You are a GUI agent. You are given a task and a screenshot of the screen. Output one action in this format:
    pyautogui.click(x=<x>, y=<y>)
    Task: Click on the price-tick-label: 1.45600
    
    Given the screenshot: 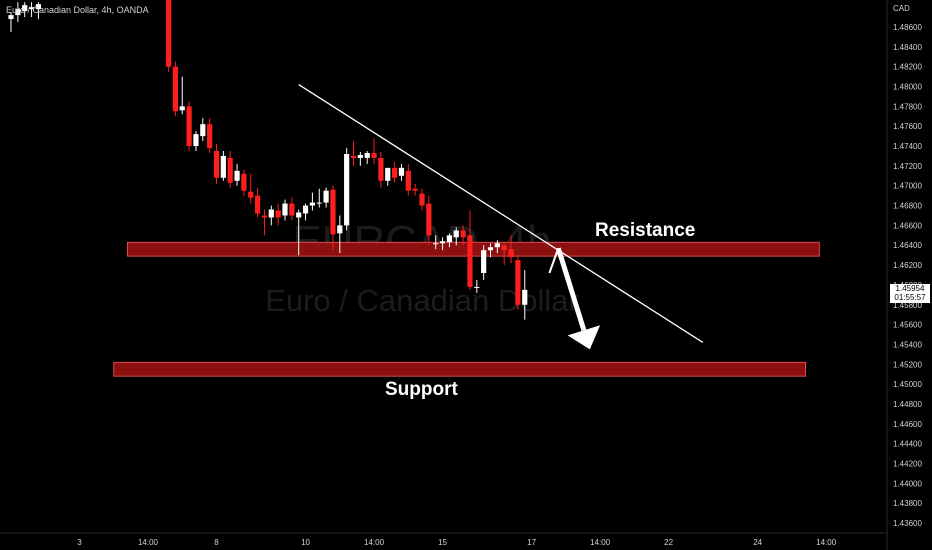 What is the action you would take?
    pyautogui.click(x=907, y=325)
    